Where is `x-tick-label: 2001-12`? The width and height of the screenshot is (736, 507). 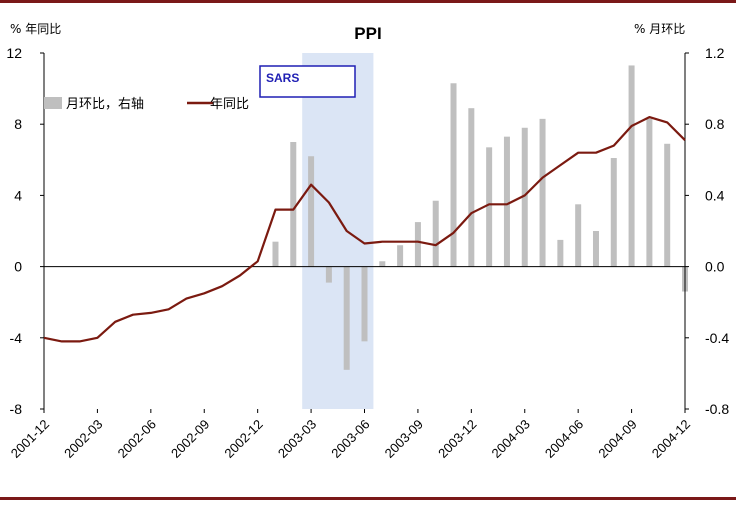 x-tick-label: 2001-12 is located at coordinates (30, 439).